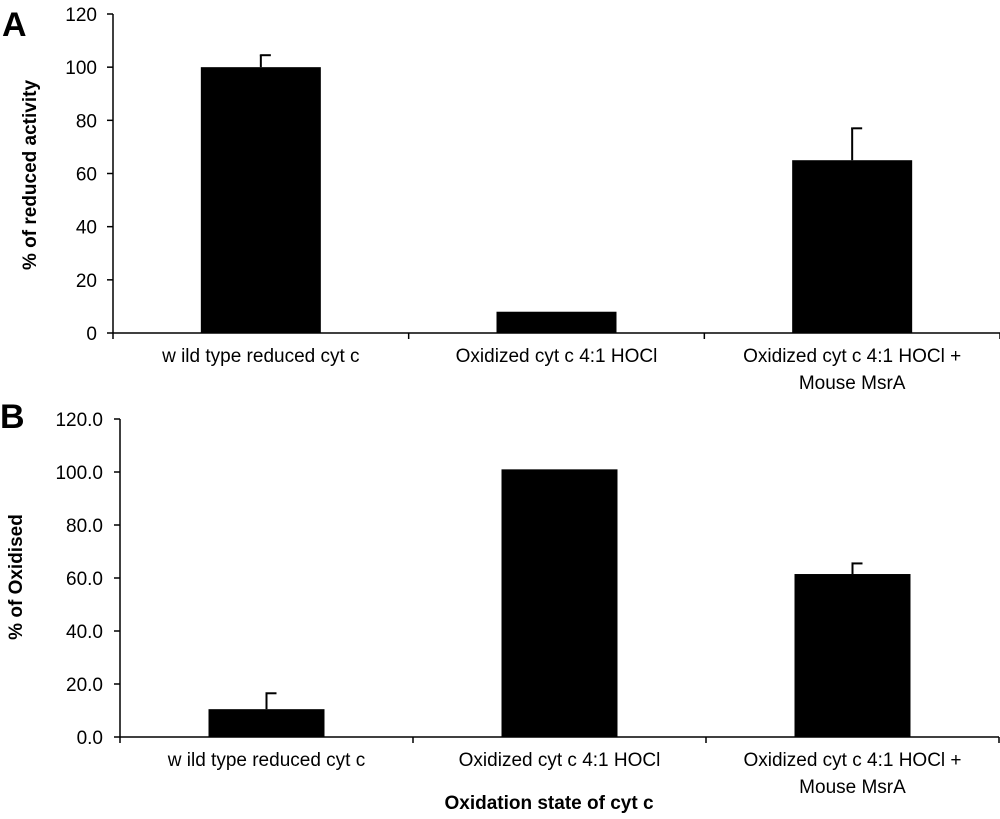  Describe the element at coordinates (86, 121) in the screenshot. I see `y-tick-label: 80` at that location.